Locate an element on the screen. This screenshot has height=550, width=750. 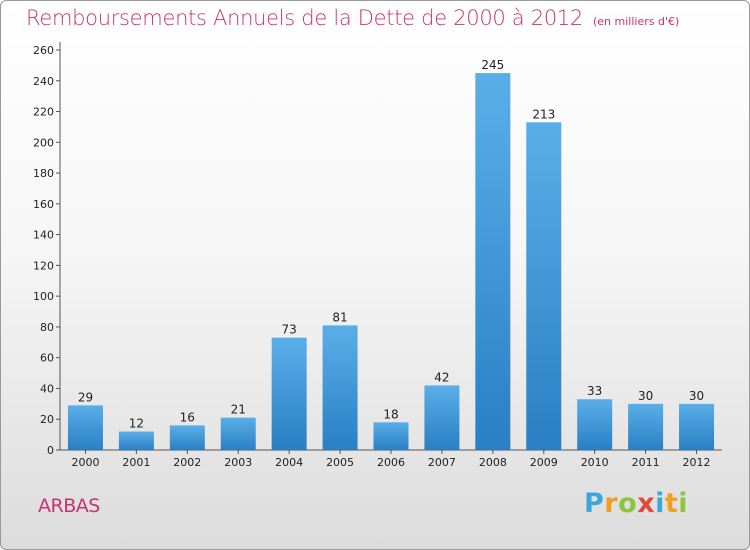
x-tick-label-2005: 2005 is located at coordinates (340, 462).